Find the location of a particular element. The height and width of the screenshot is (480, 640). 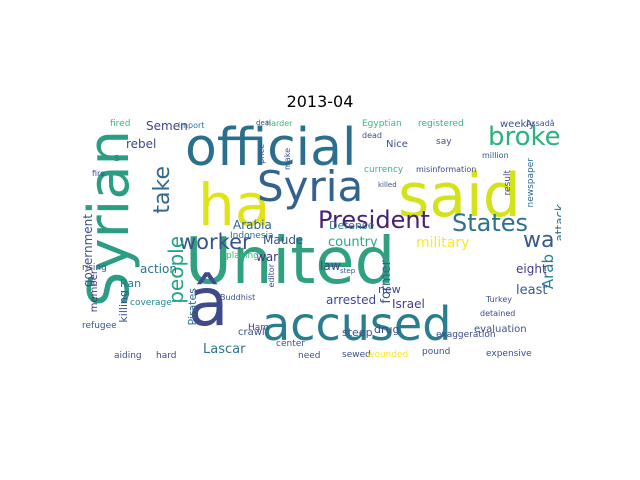

word-make: make is located at coordinates (287, 159).